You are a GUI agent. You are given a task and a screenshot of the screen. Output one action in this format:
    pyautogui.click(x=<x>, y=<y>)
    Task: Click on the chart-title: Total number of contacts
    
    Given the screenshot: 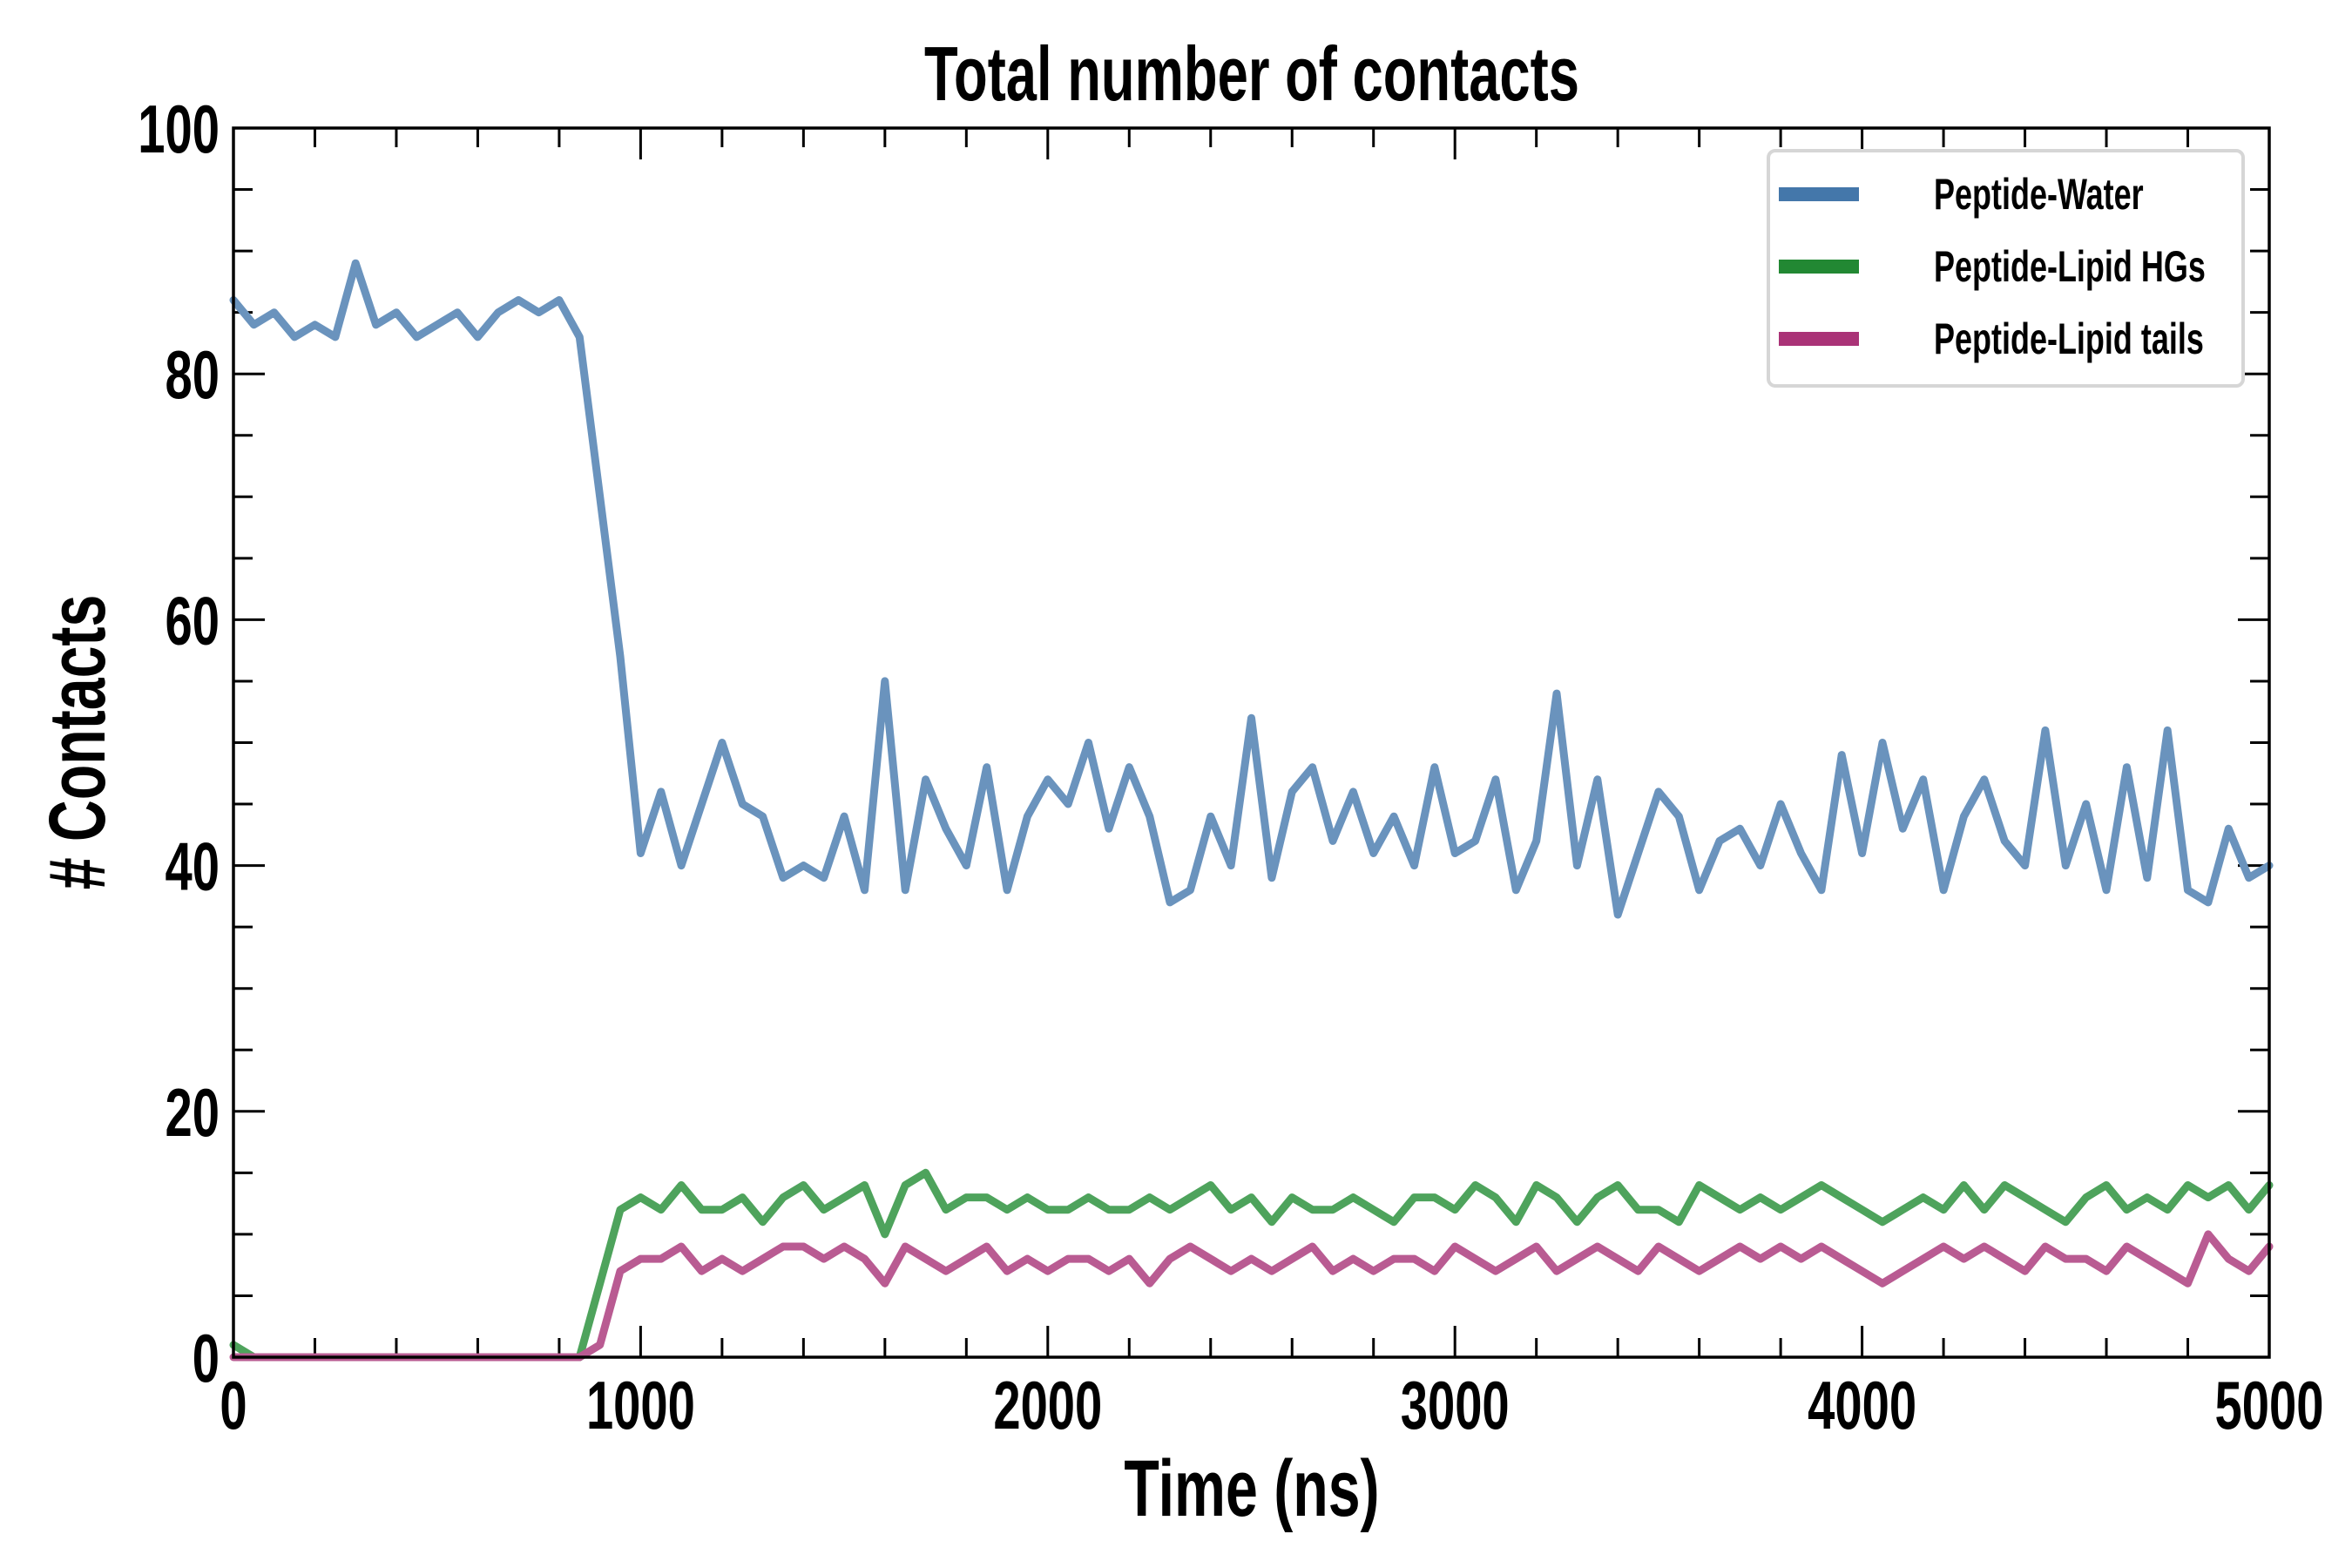 What is the action you would take?
    pyautogui.click(x=1251, y=75)
    